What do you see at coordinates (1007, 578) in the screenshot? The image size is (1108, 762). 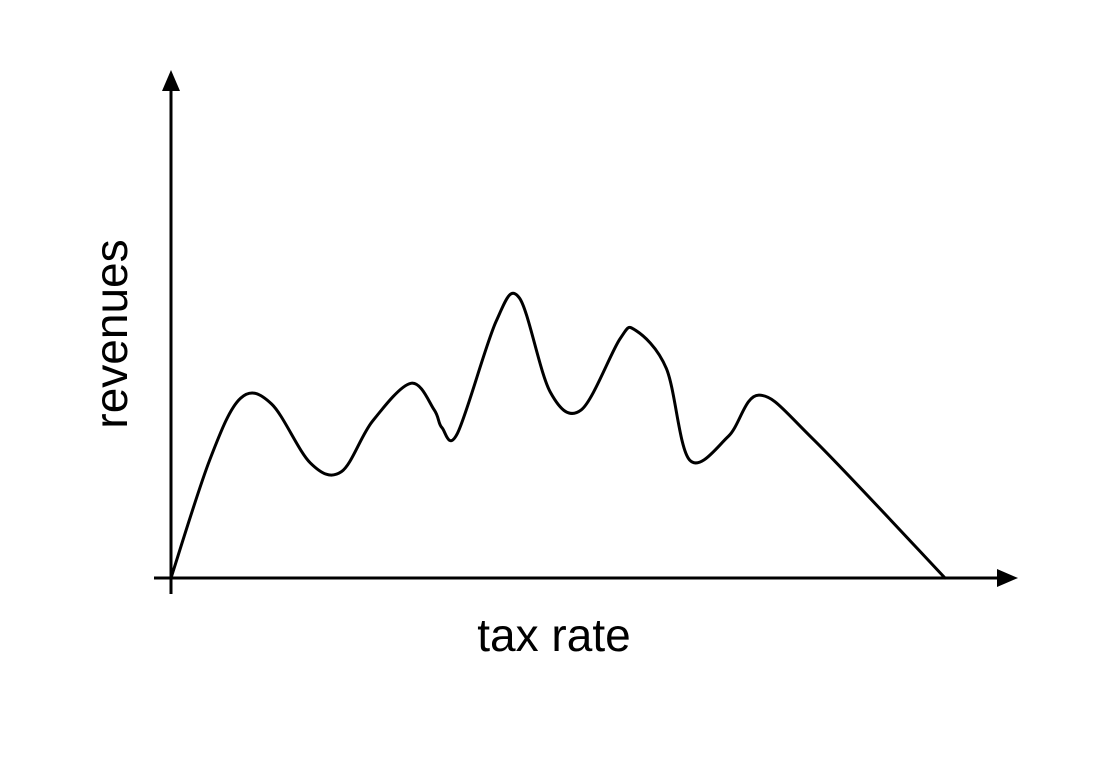 I see `x-axis-arrow-icon` at bounding box center [1007, 578].